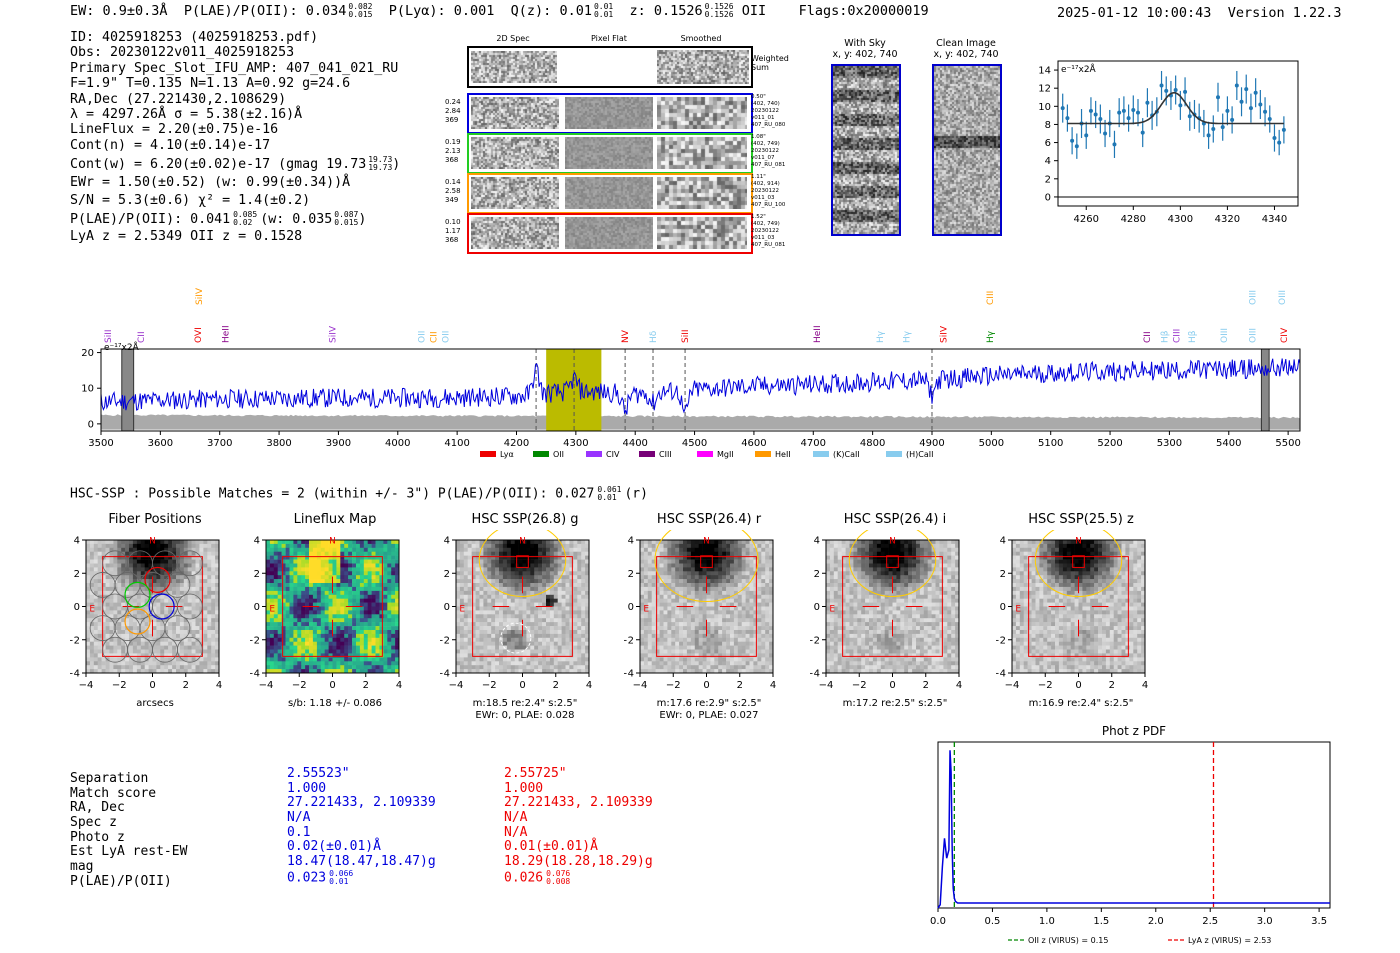 Image resolution: width=1400 pixels, height=953 pixels. I want to click on noise-texture, so click(702, 233).